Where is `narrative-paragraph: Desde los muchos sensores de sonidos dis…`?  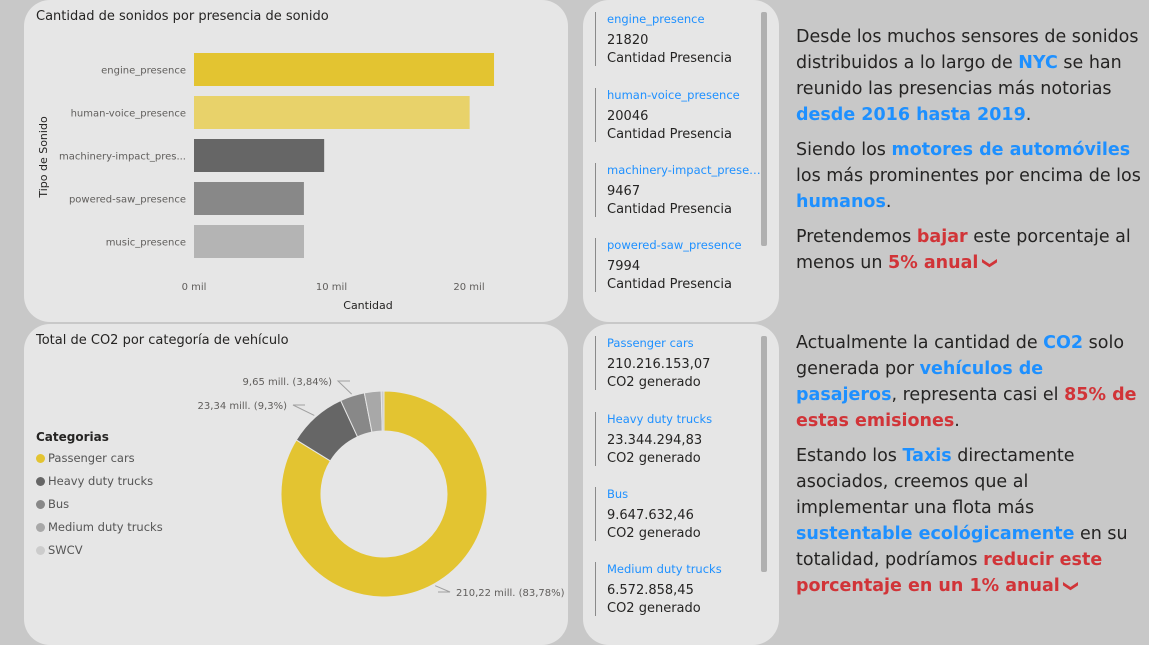 narrative-paragraph: Desde los muchos sensores de sonidos dis… is located at coordinates (967, 76).